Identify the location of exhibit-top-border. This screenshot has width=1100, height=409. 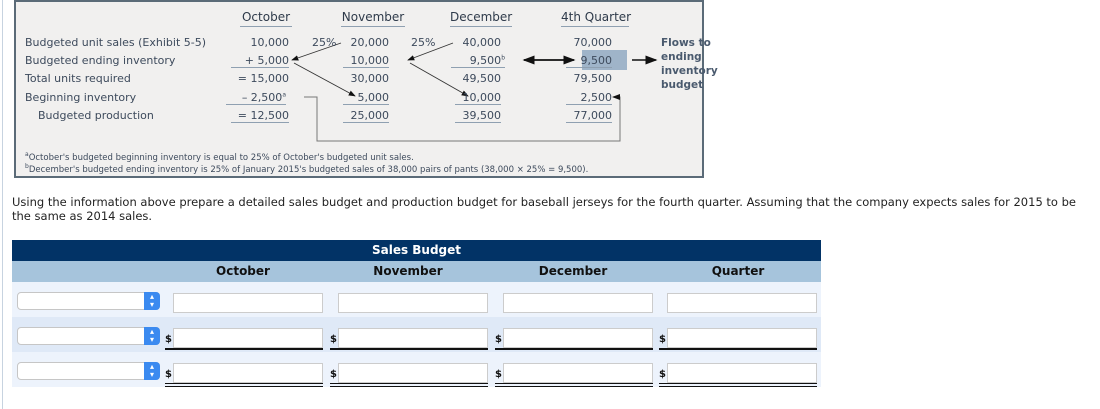
(359, 1).